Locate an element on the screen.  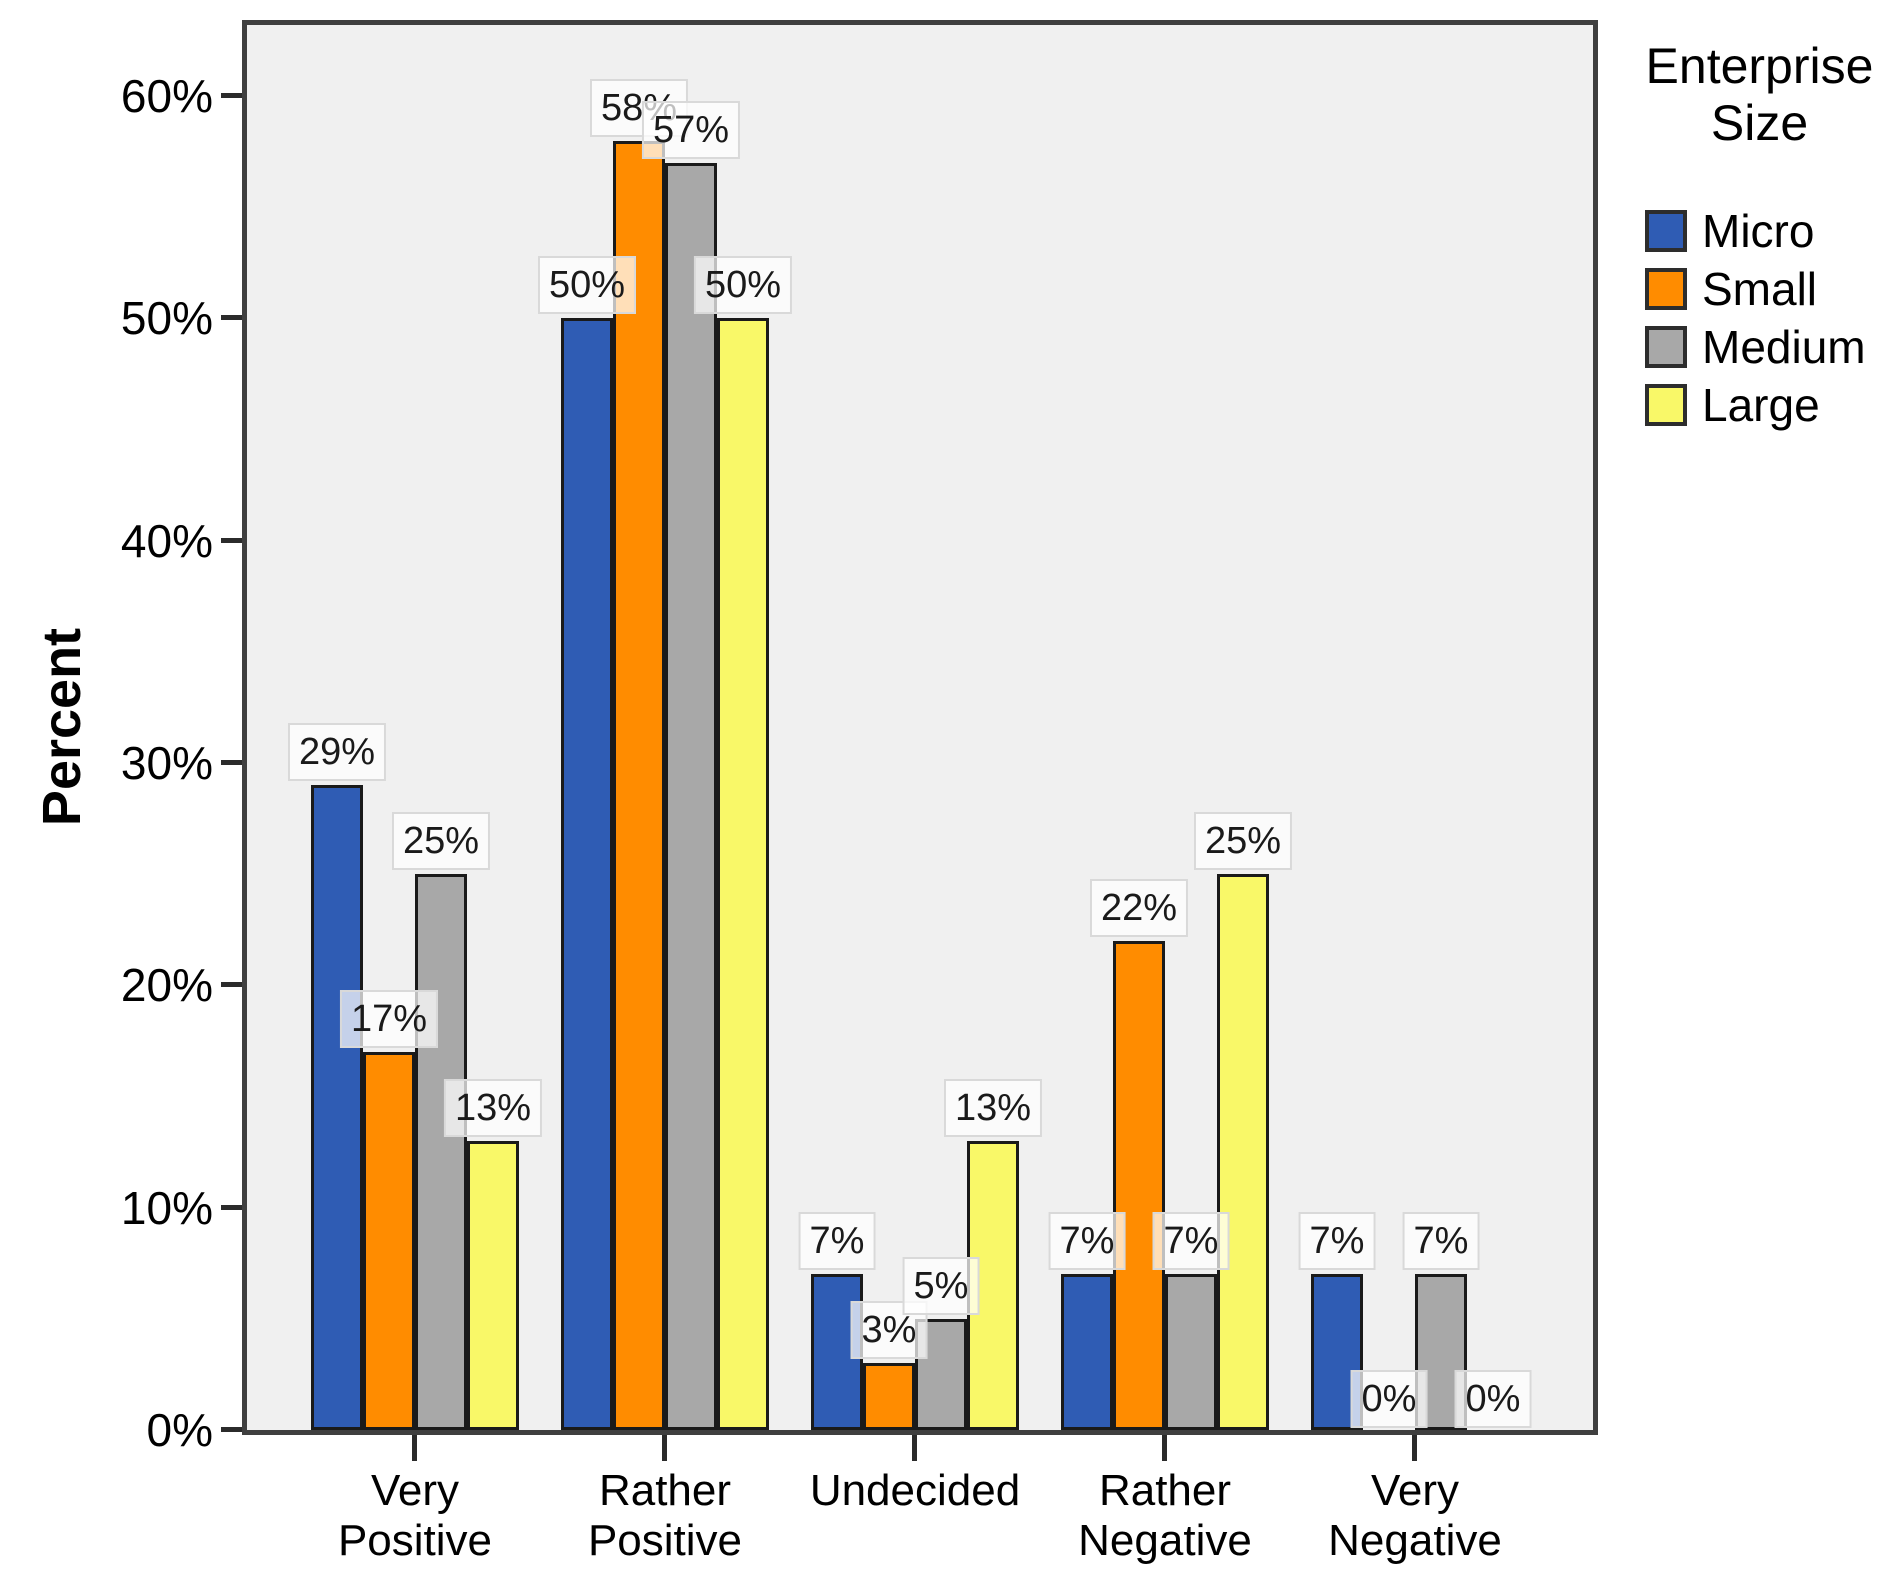
legend-label: Micro is located at coordinates (1758, 231).